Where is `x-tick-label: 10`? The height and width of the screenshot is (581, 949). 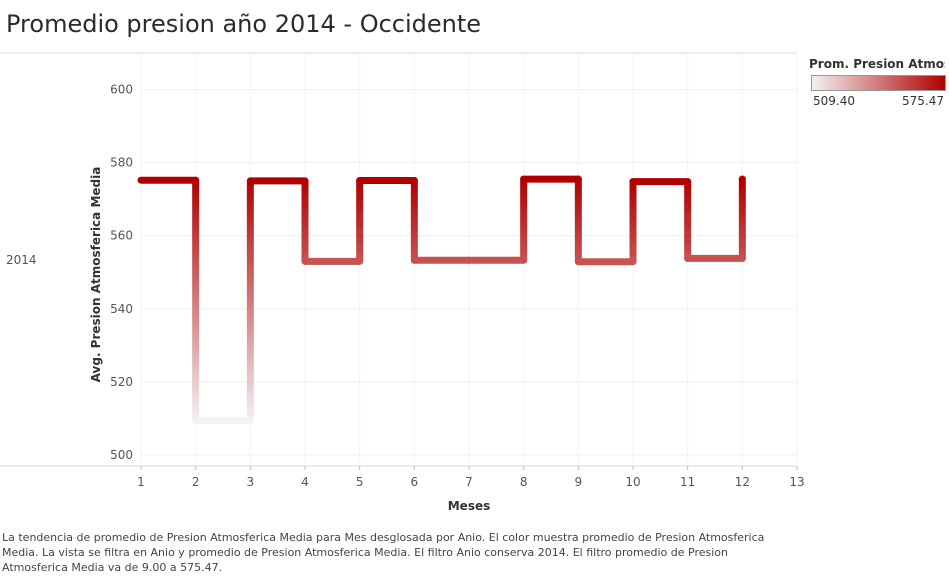 x-tick-label: 10 is located at coordinates (632, 482).